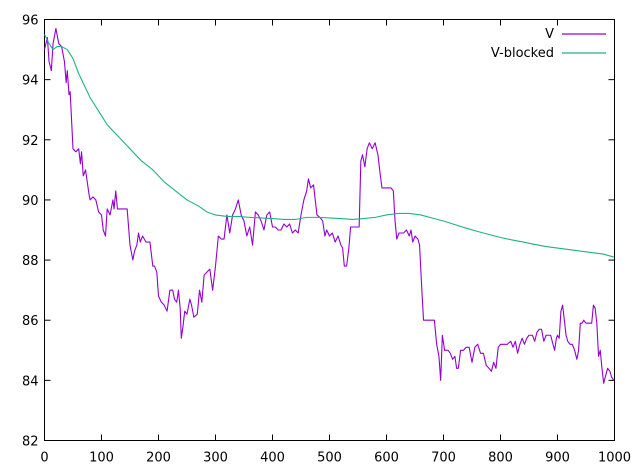  Describe the element at coordinates (443, 458) in the screenshot. I see `x-tick-label: 700` at that location.